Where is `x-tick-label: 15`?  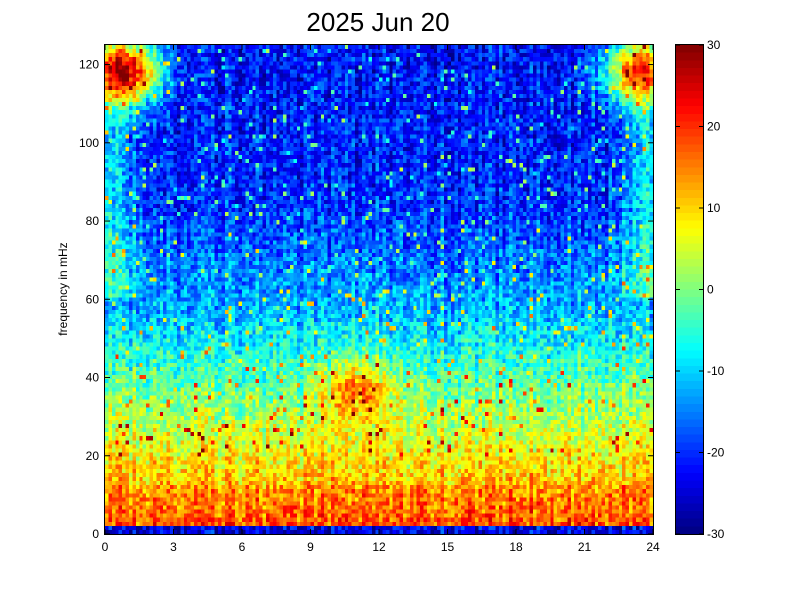 x-tick-label: 15 is located at coordinates (448, 547).